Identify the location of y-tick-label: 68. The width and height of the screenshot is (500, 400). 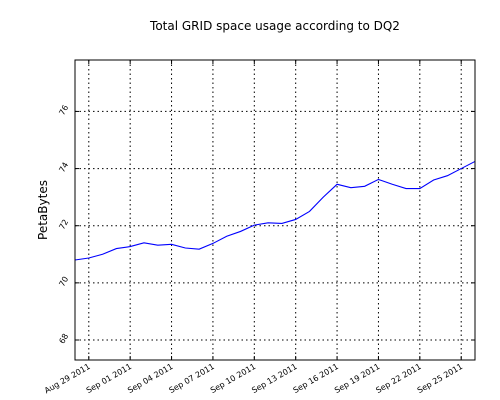
(63, 338).